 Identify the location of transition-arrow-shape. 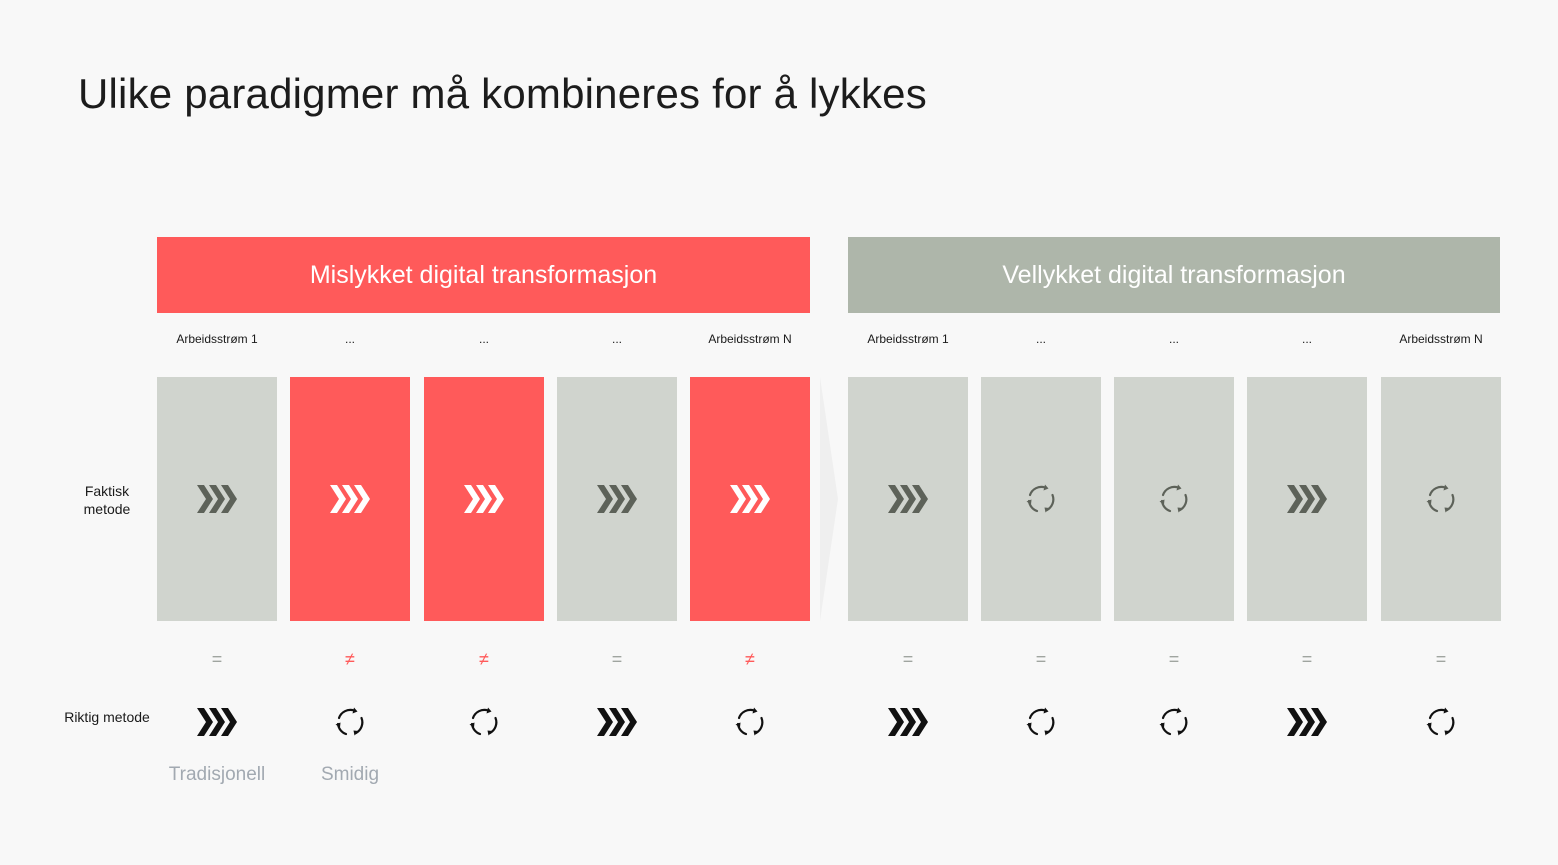
(829, 499).